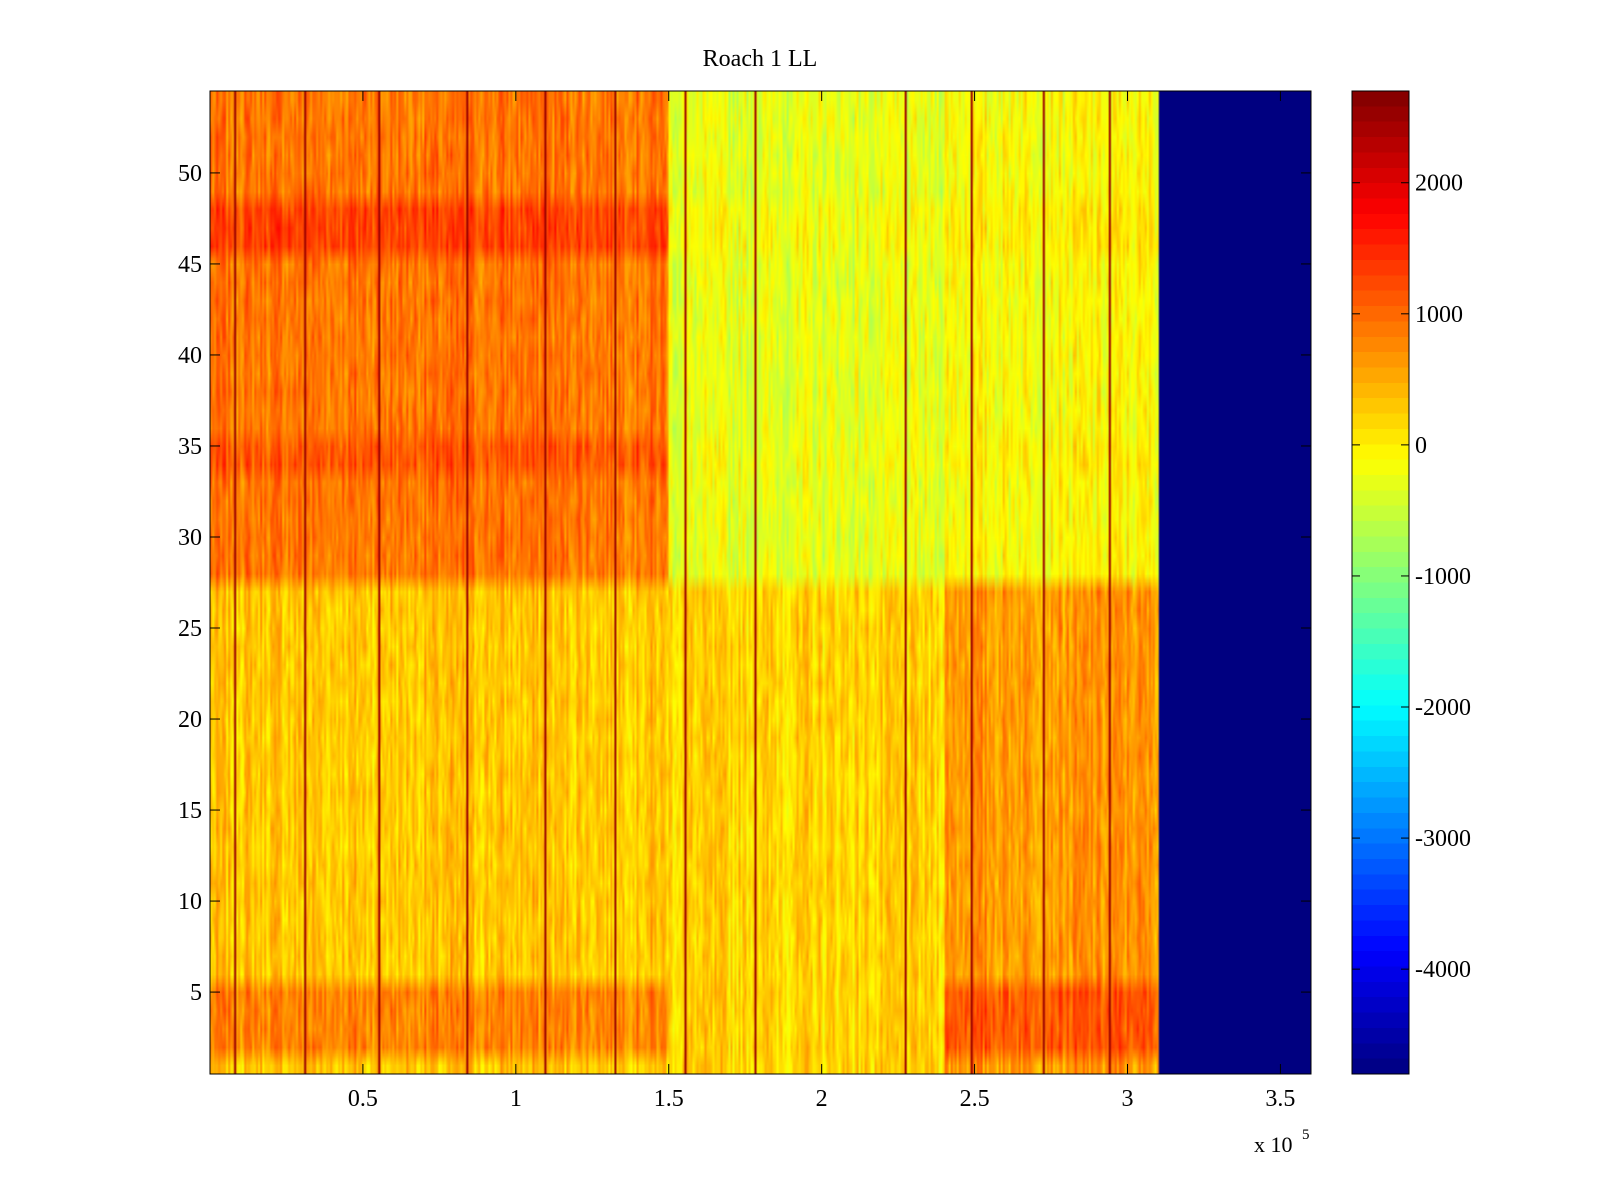  What do you see at coordinates (760, 59) in the screenshot?
I see `chart-title: Roach 1 LL` at bounding box center [760, 59].